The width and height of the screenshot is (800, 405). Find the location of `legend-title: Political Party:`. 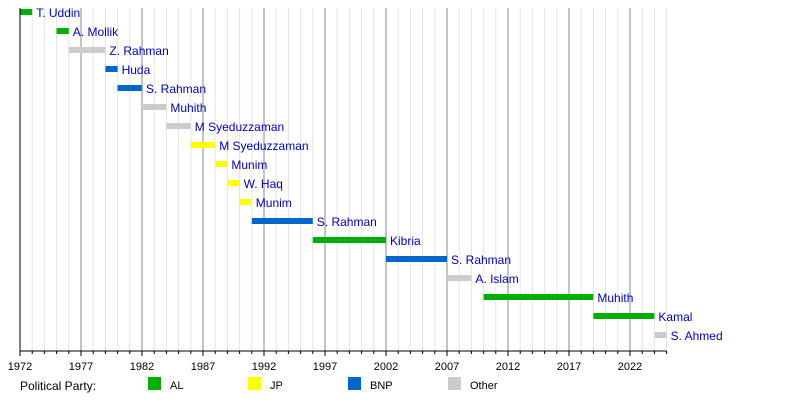

legend-title: Political Party: is located at coordinates (58, 386).